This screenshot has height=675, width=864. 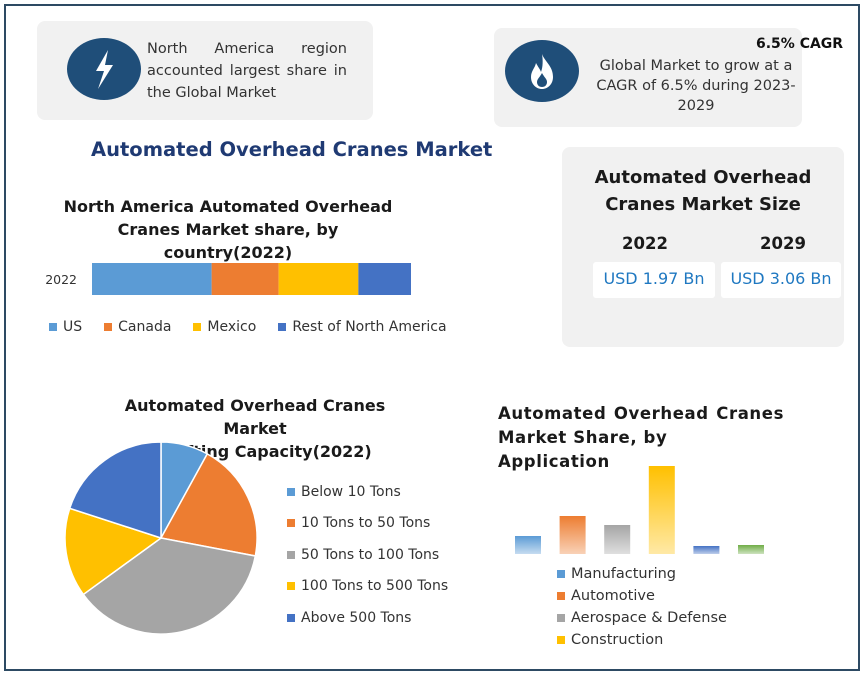 What do you see at coordinates (703, 204) in the screenshot?
I see `market-size-title-line2: Cranes Market Size` at bounding box center [703, 204].